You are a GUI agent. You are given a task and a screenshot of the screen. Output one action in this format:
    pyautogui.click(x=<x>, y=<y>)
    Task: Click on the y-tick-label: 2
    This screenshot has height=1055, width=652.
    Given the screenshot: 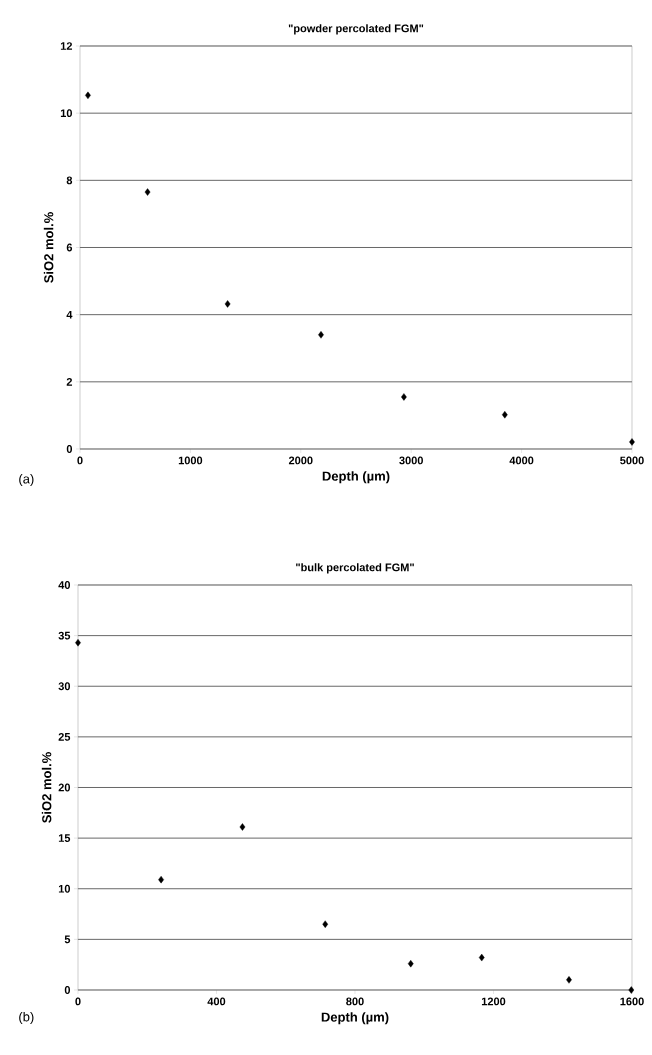 What is the action you would take?
    pyautogui.click(x=69, y=382)
    